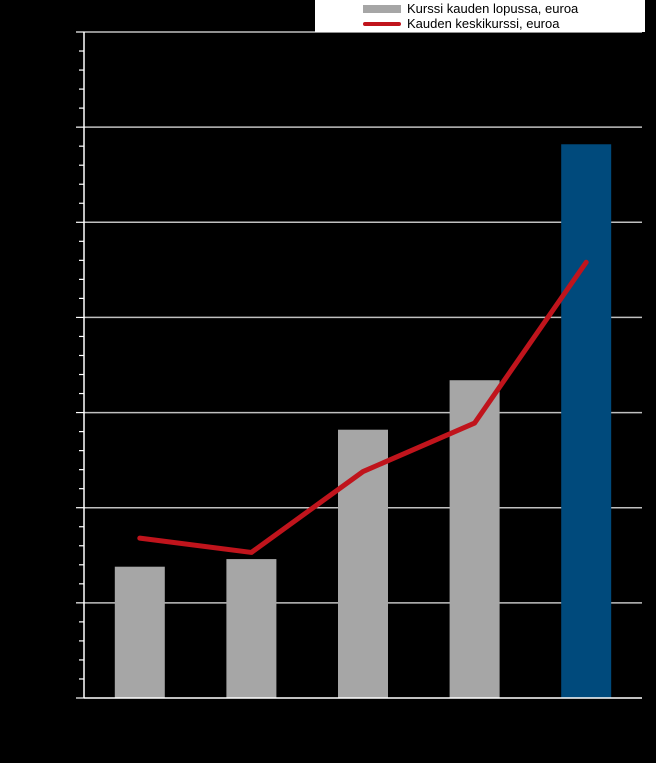 This screenshot has height=763, width=656. What do you see at coordinates (493, 8) in the screenshot?
I see `legend-label-bar: Kurssi kauden lopussa, euroa` at bounding box center [493, 8].